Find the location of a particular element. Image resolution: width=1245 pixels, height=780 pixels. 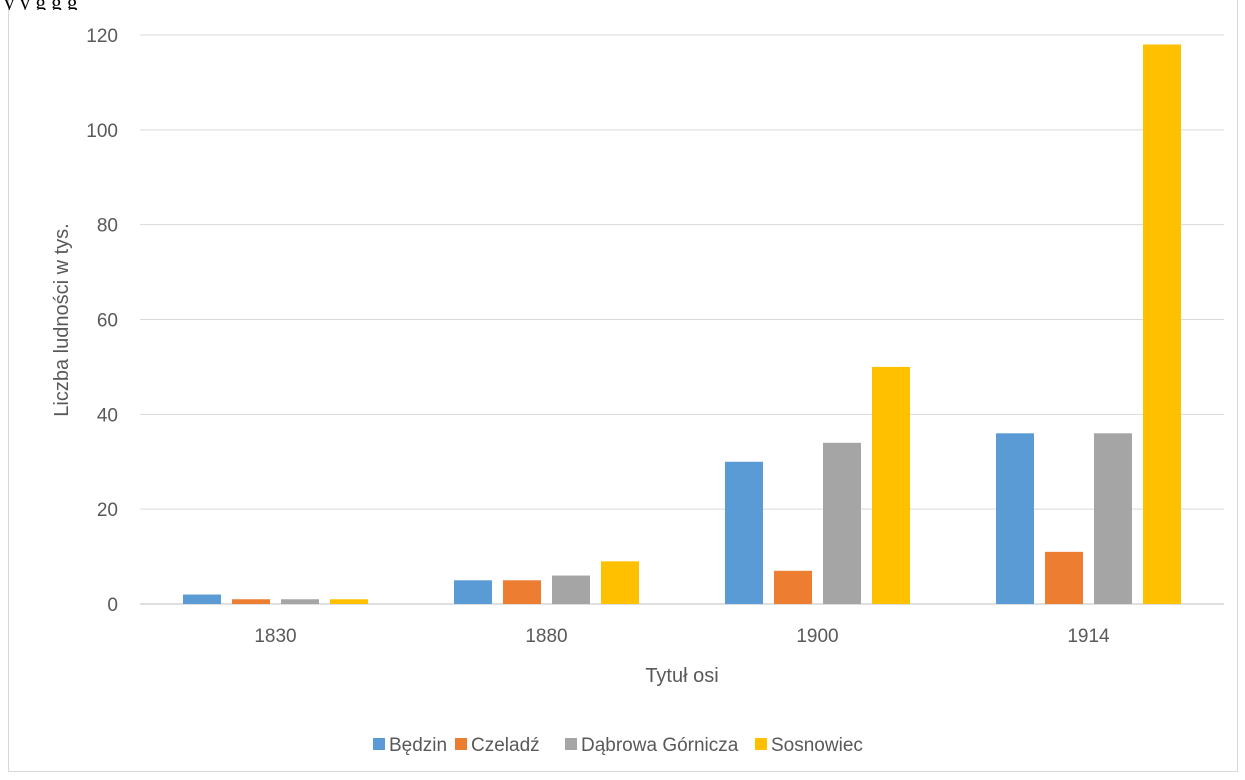

legend-label-Czeladź: Czeladź is located at coordinates (505, 745).